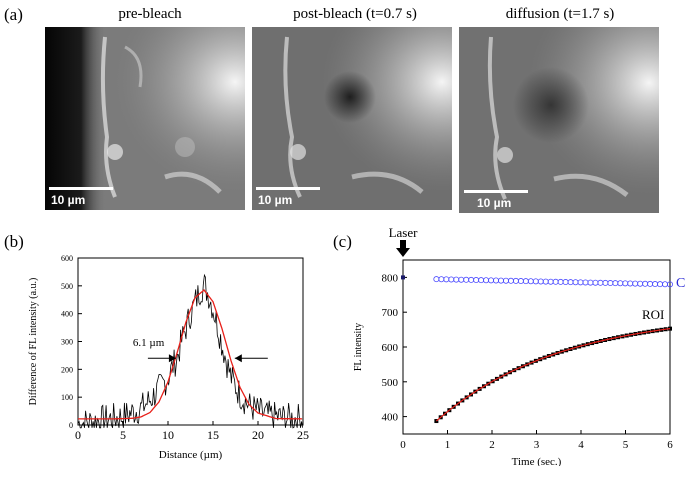  Describe the element at coordinates (390, 313) in the screenshot. I see `y-tick-label: 700` at that location.